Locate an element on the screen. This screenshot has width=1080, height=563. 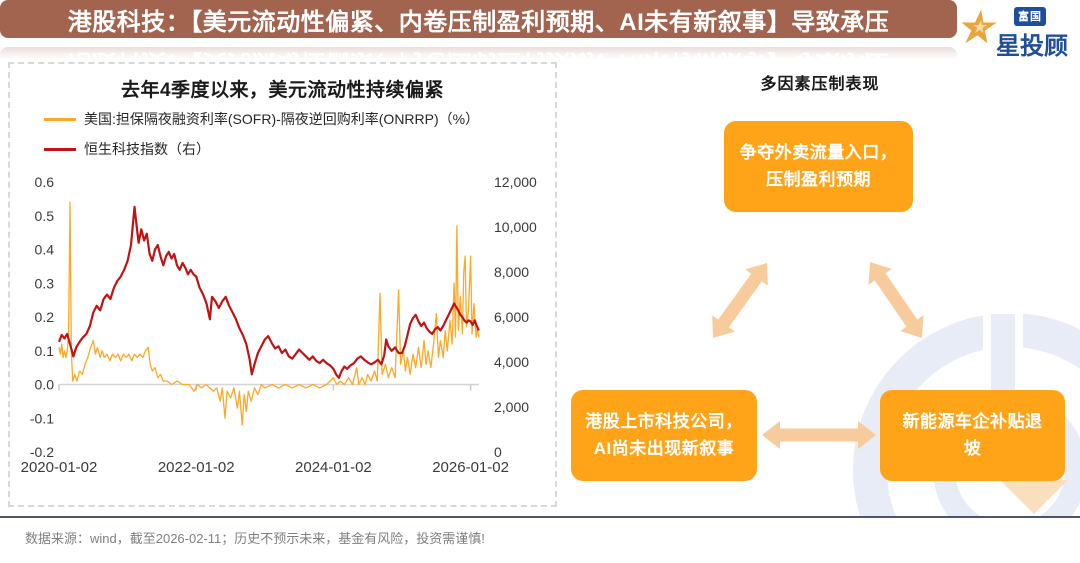
legend-label-hstech: 恒生科技指数（右） is located at coordinates (147, 149).